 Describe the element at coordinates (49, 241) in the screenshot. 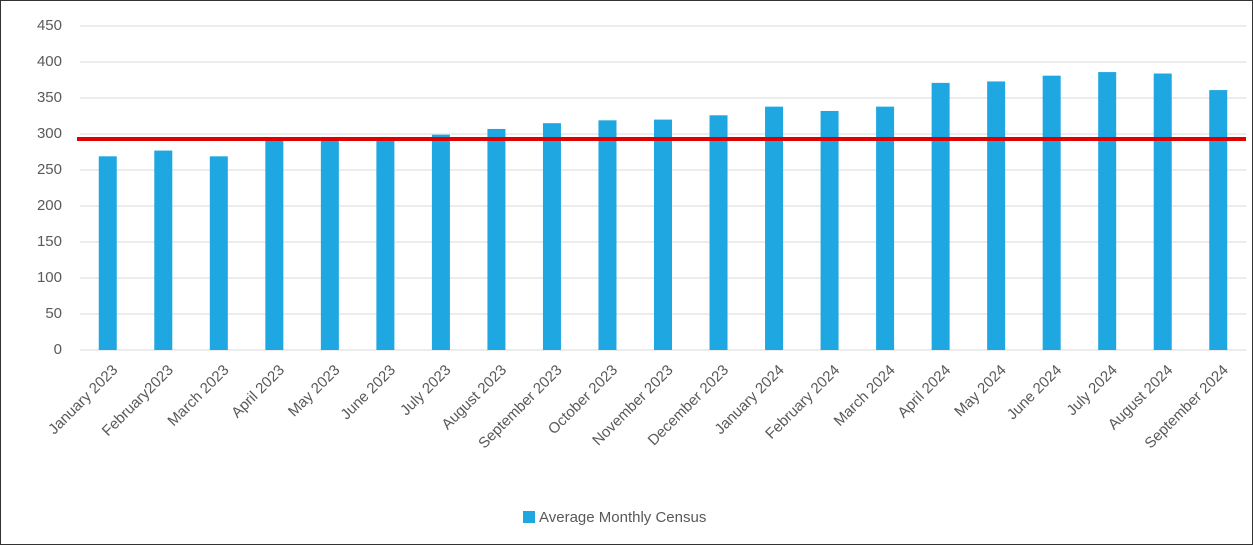

I see `y-tick-label: 150` at that location.